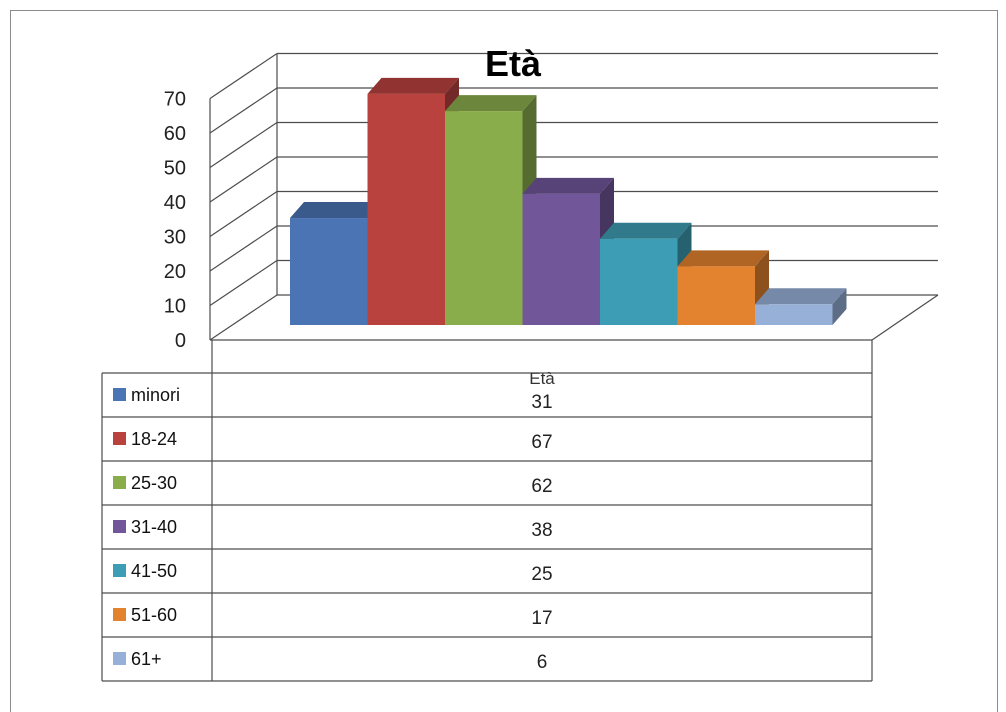  I want to click on data-table-value: 67, so click(541, 442).